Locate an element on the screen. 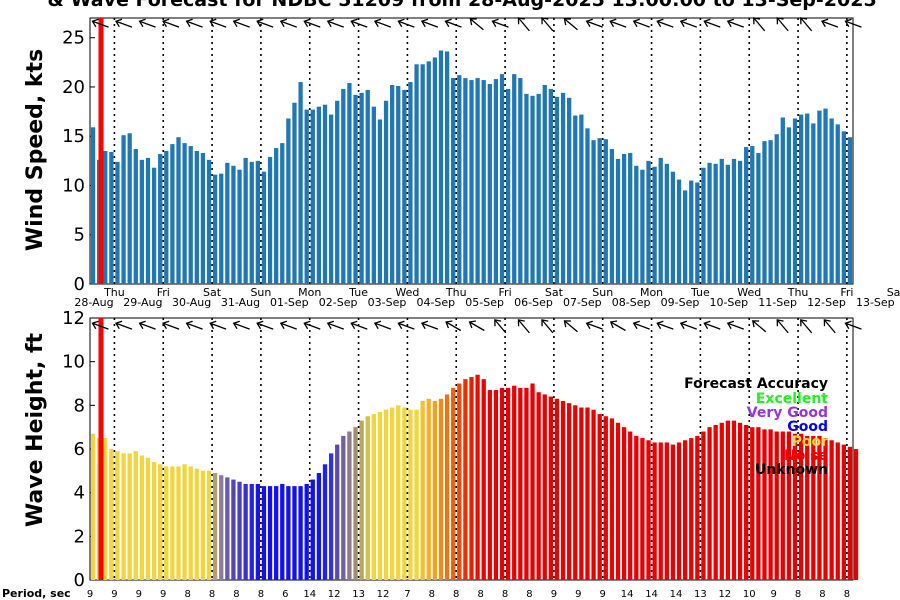 The image size is (900, 600). date-label: 28-Aug is located at coordinates (93, 302).